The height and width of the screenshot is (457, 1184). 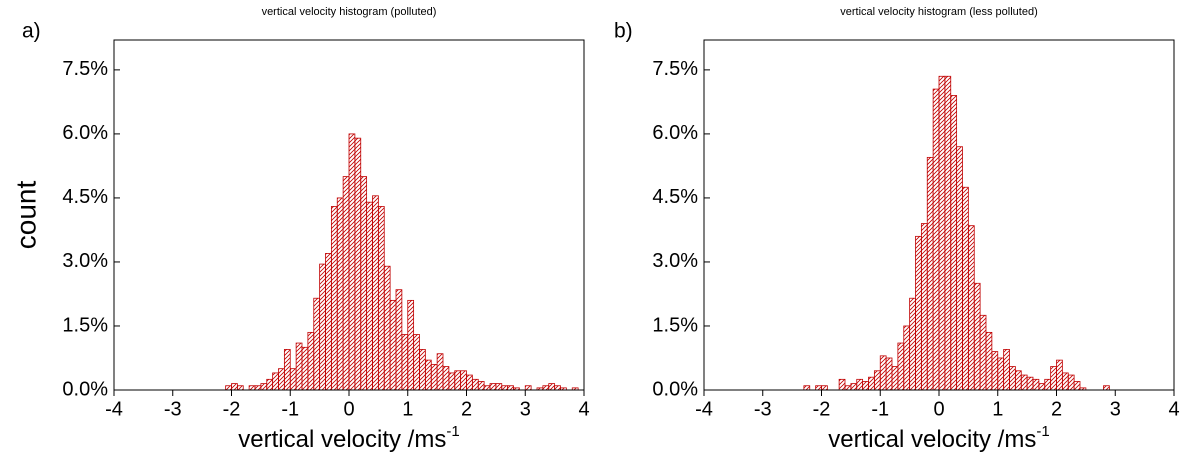 What do you see at coordinates (85, 389) in the screenshot?
I see `y-tick-label: 0.0%` at bounding box center [85, 389].